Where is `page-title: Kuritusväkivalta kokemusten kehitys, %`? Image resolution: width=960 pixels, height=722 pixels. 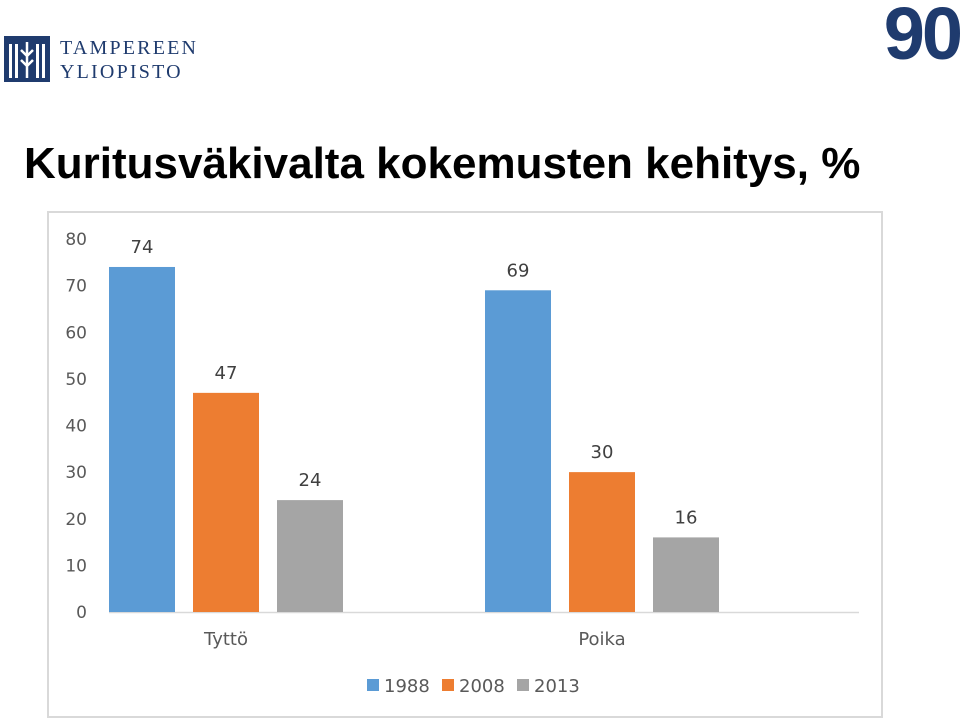
page-title: Kuritusväkivalta kokemusten kehitys, % is located at coordinates (442, 163).